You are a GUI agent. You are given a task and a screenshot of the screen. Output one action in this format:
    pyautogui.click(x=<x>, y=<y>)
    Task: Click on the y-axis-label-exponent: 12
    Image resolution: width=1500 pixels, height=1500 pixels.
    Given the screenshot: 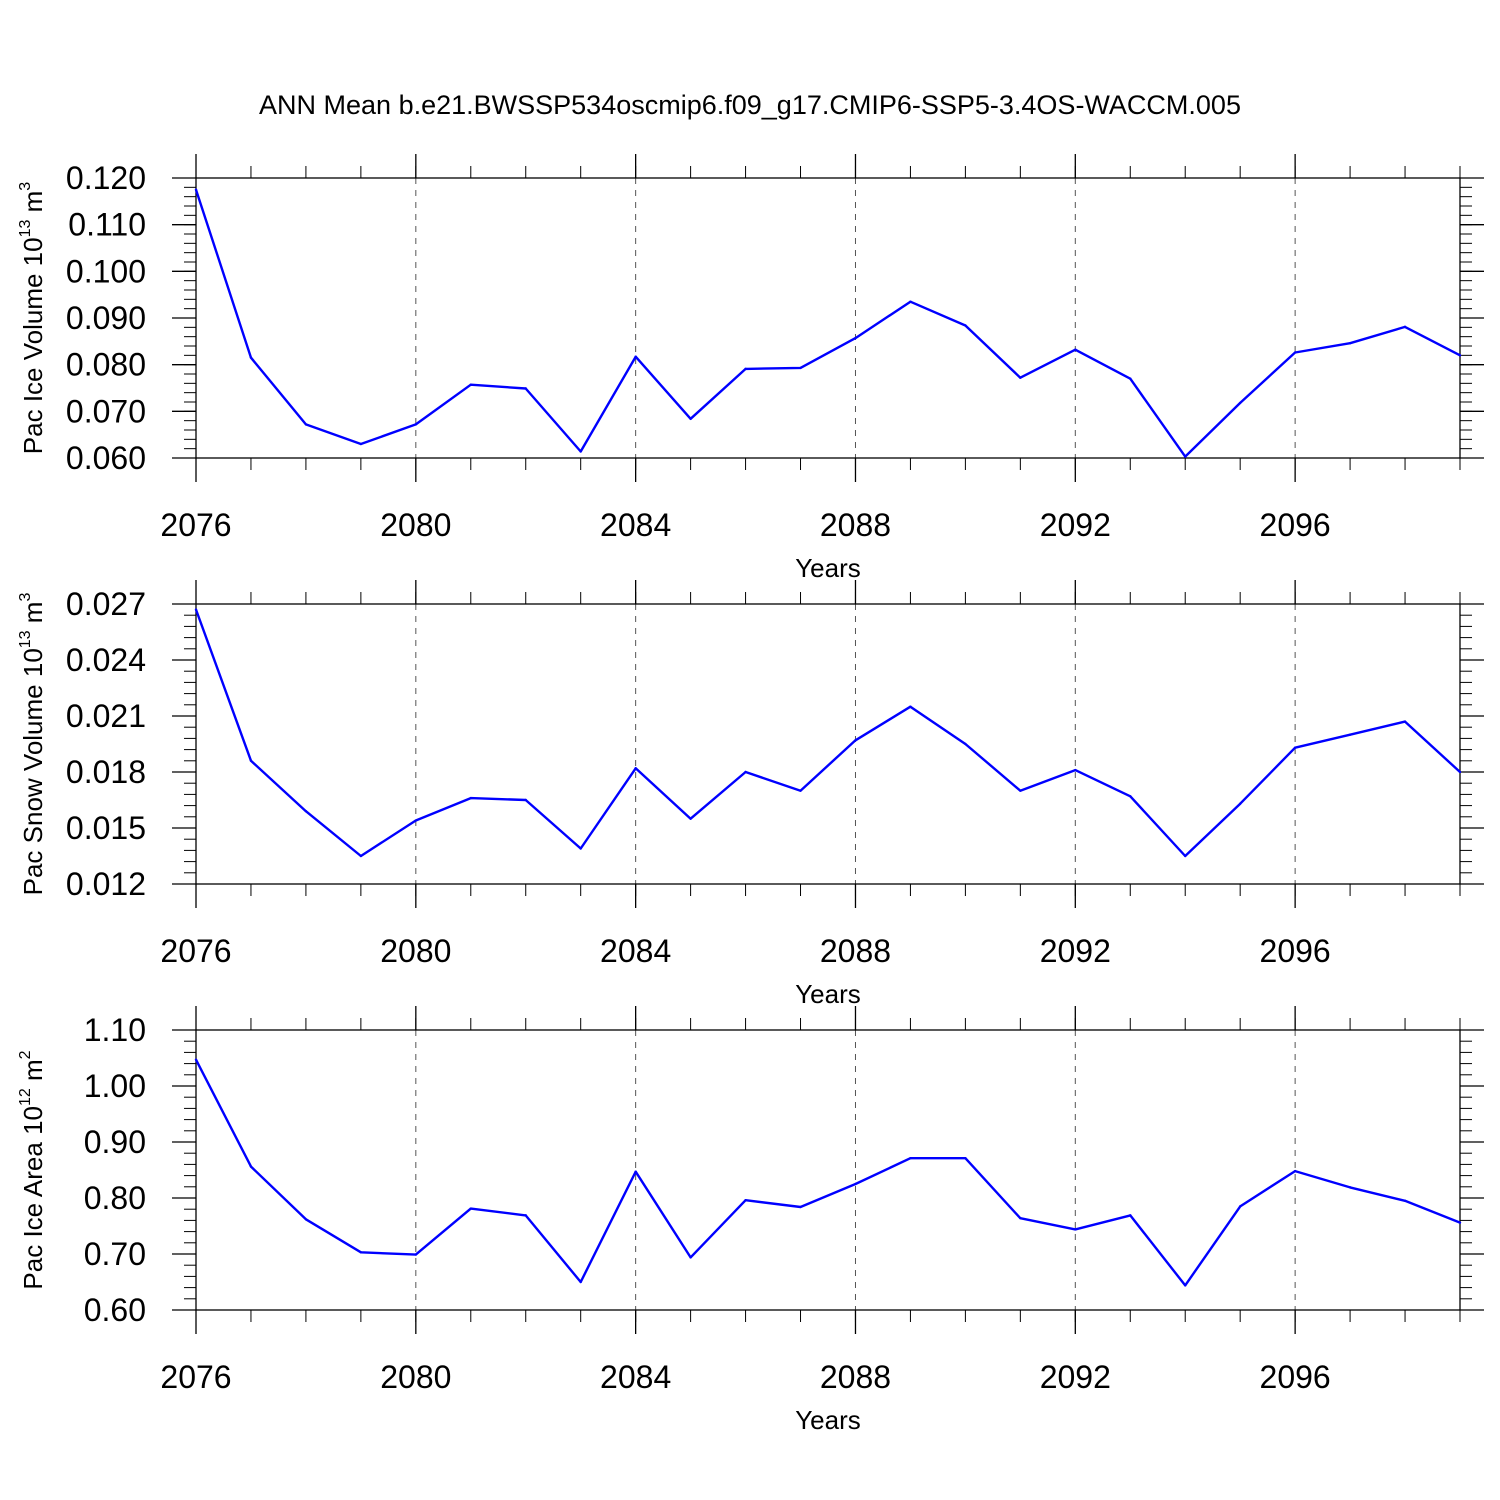 What is the action you would take?
    pyautogui.click(x=25, y=1097)
    